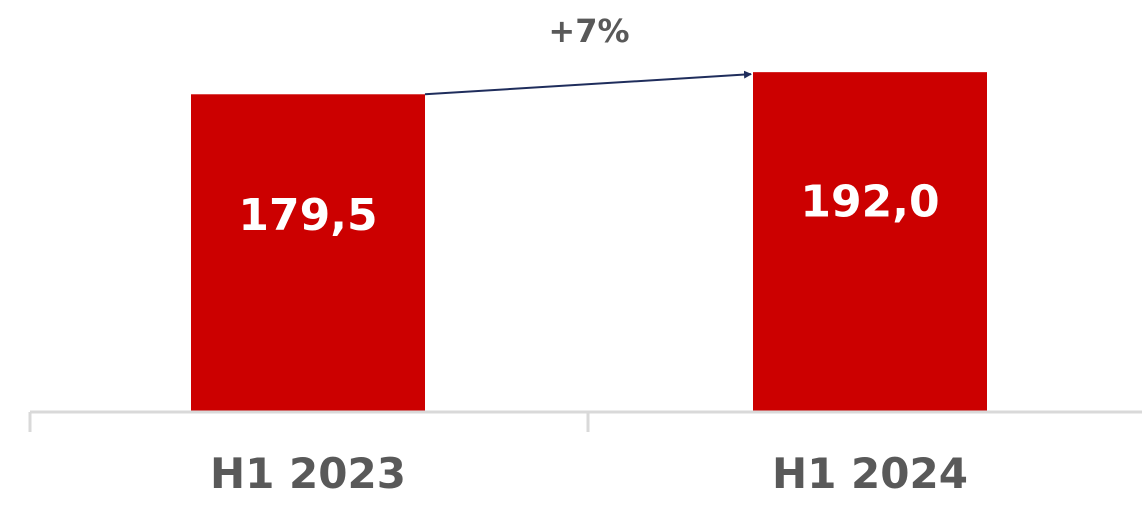 This screenshot has height=517, width=1142. Describe the element at coordinates (585, 421) in the screenshot. I see `axis-layer` at that location.